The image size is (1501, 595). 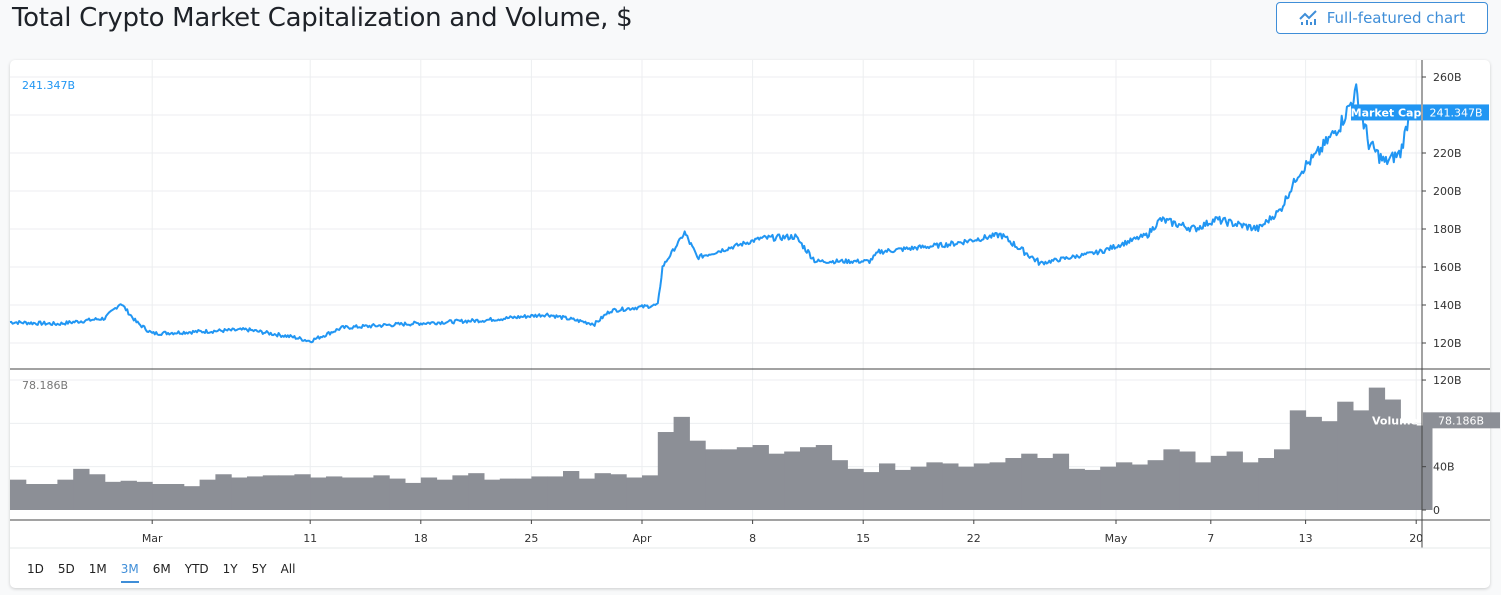 What do you see at coordinates (48, 85) in the screenshot?
I see `market-cap-legend-value: 241.347B` at bounding box center [48, 85].